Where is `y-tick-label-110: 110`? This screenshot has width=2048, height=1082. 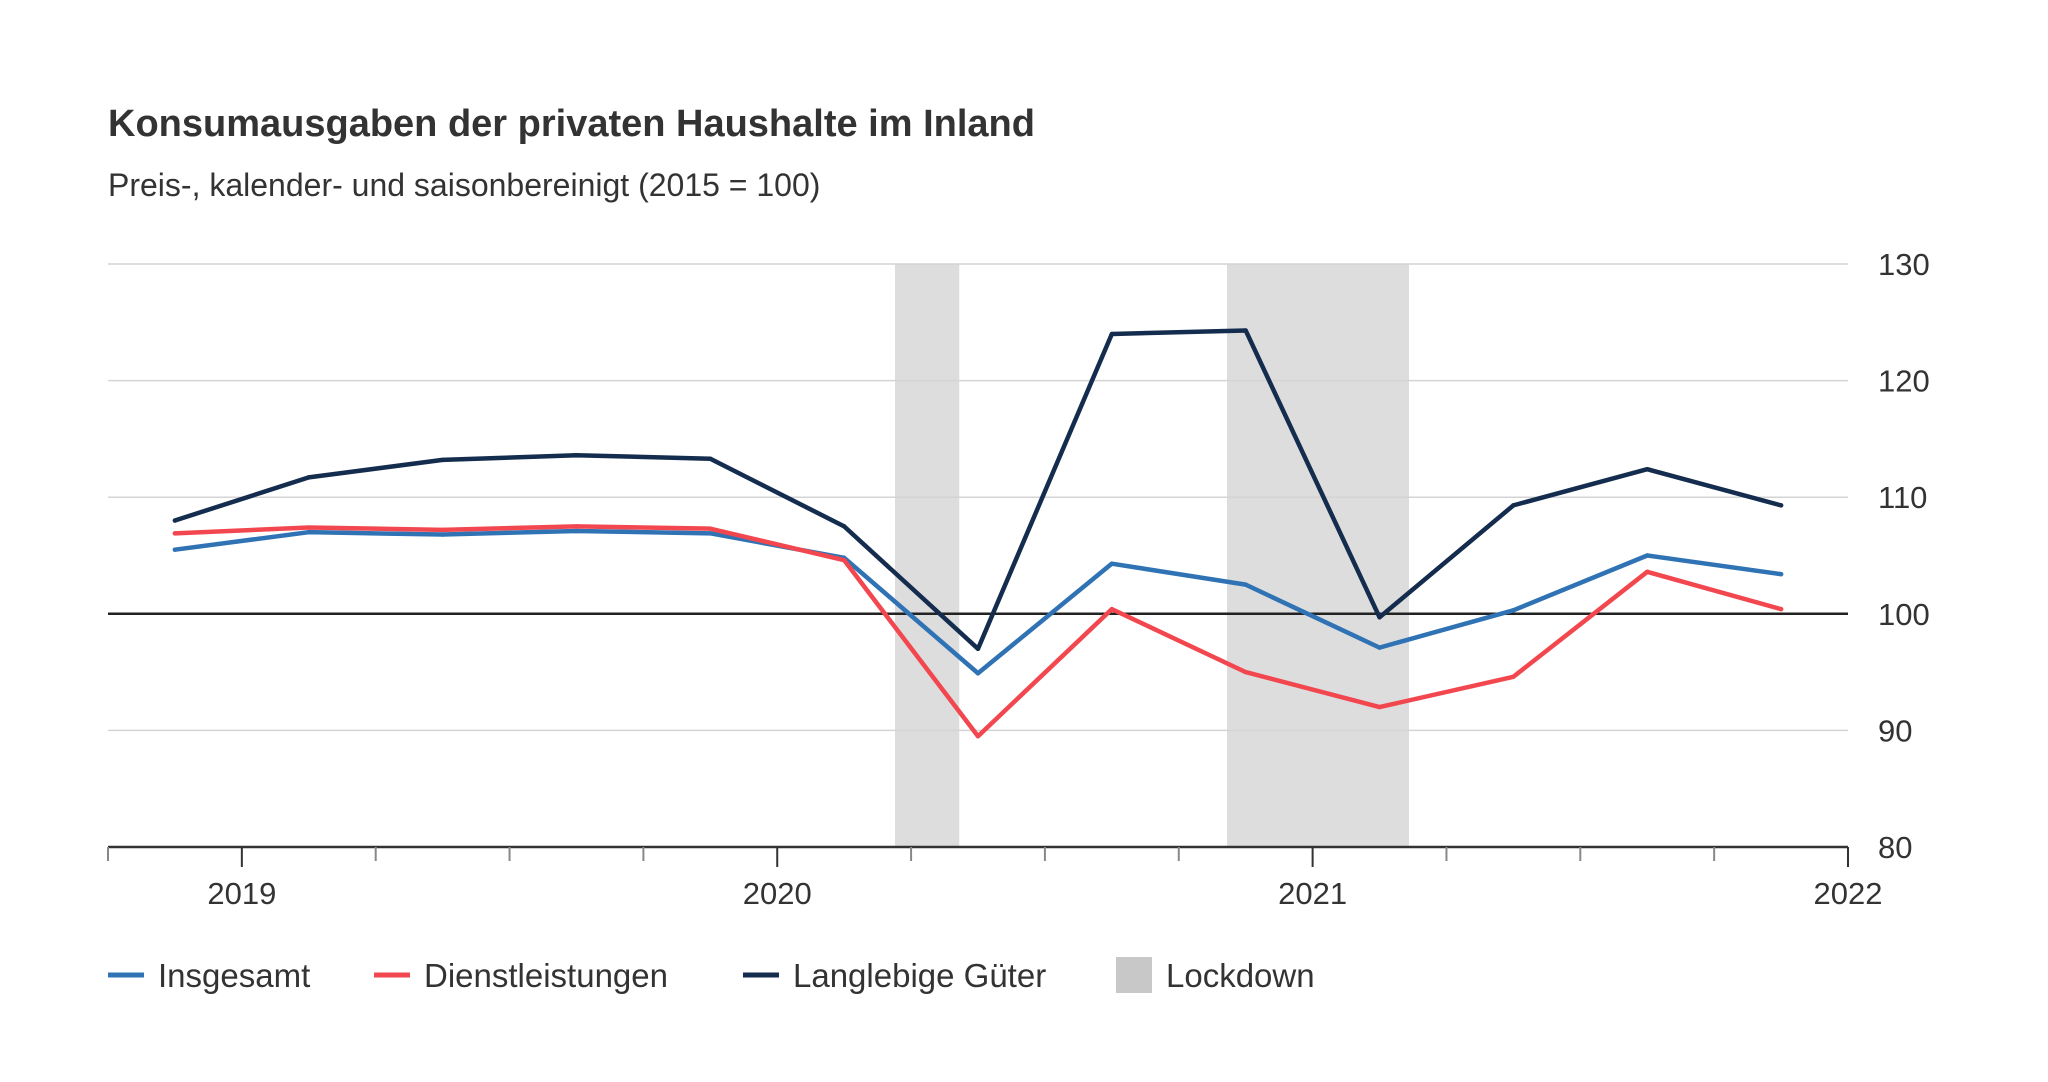
y-tick-label-110: 110 is located at coordinates (1902, 497).